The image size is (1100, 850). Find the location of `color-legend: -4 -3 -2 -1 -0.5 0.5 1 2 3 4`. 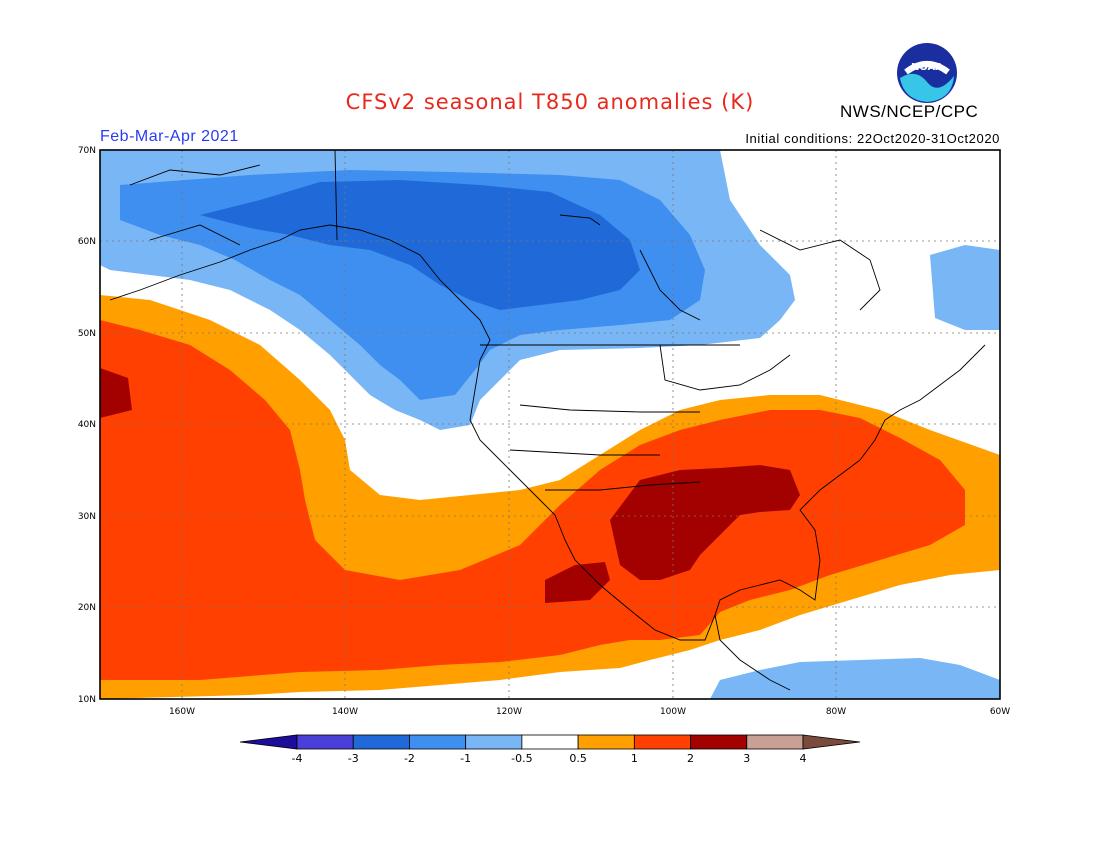

color-legend: -4 -3 -2 -1 -0.5 0.5 1 2 3 4 is located at coordinates (550, 749).